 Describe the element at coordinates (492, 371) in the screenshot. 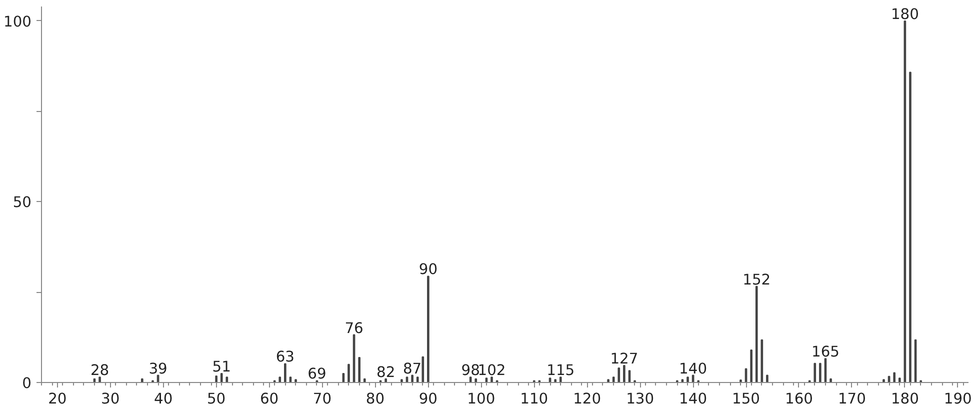

I see `annotation: 102` at that location.